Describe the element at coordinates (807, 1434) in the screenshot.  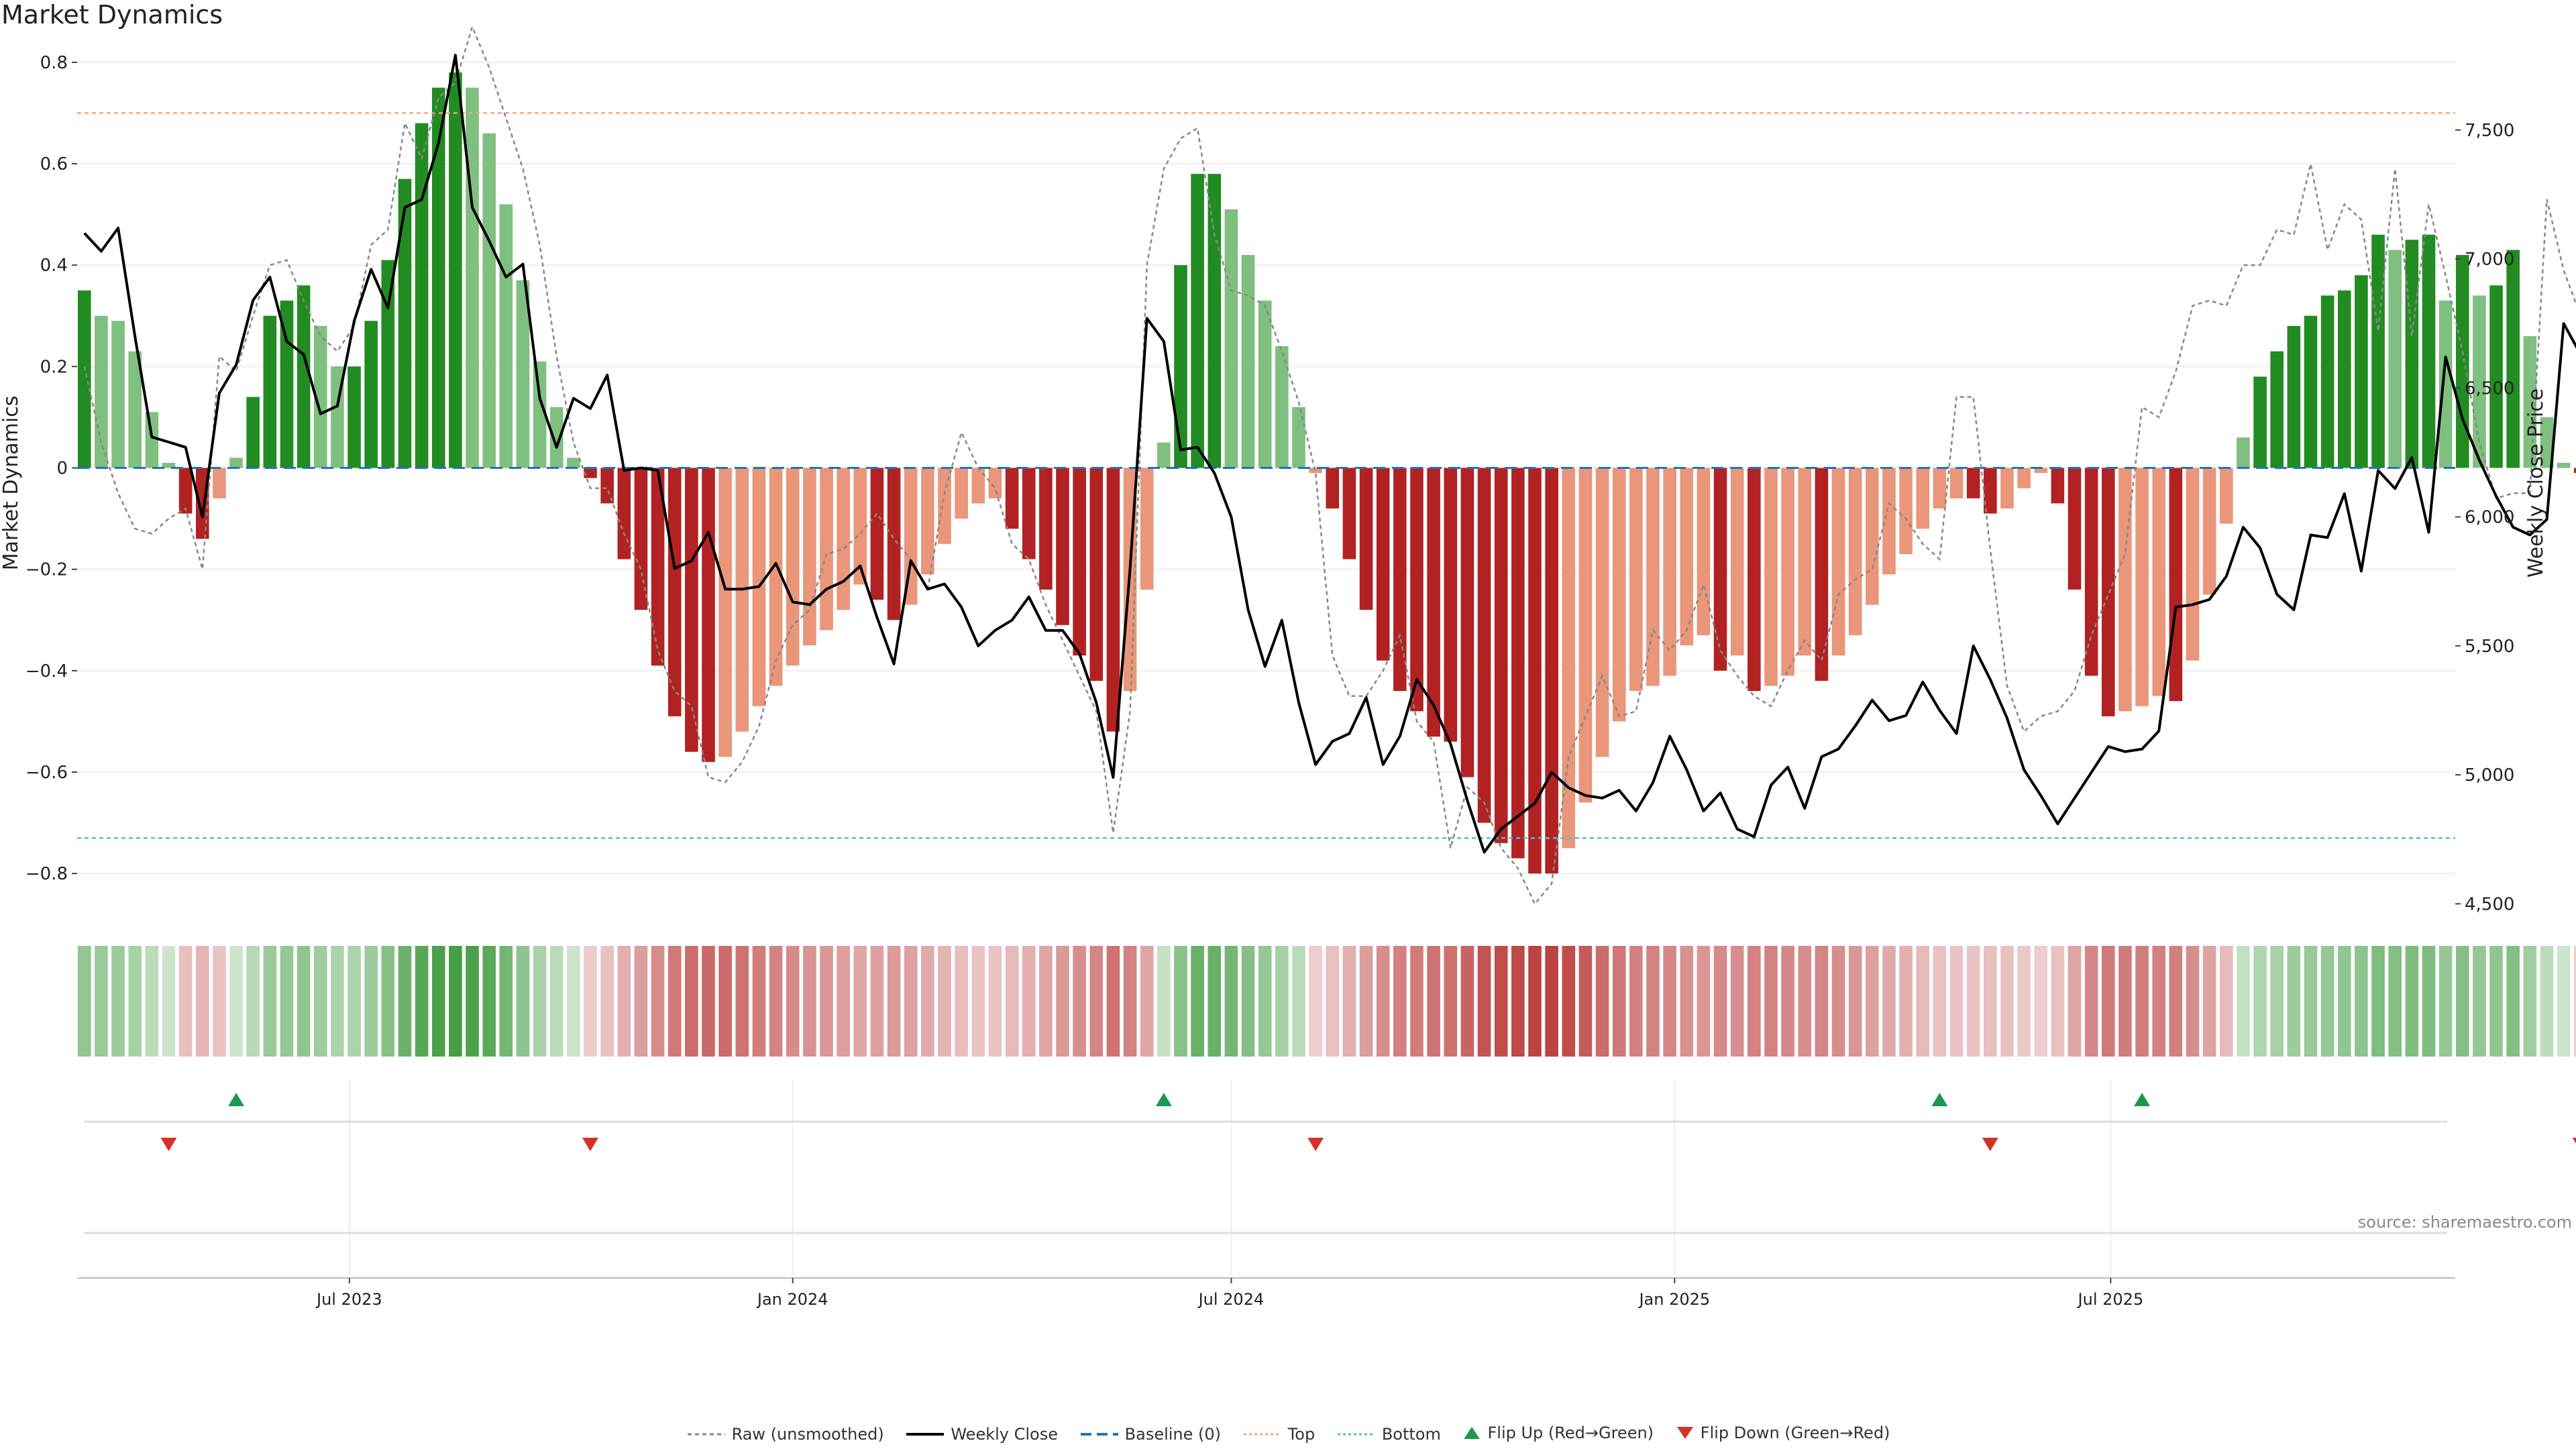
I see `legend-label-raw: Raw (unsmoothed)` at that location.